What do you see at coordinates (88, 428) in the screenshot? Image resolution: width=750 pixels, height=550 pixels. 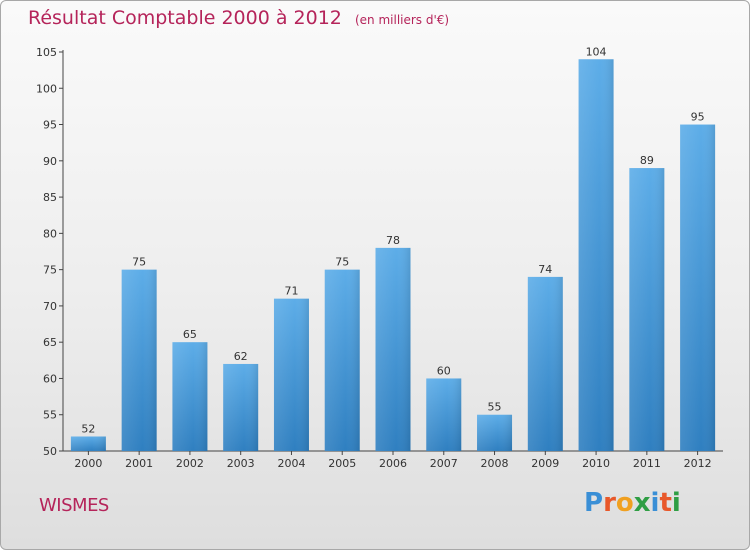 I see `data-label: 52` at bounding box center [88, 428].